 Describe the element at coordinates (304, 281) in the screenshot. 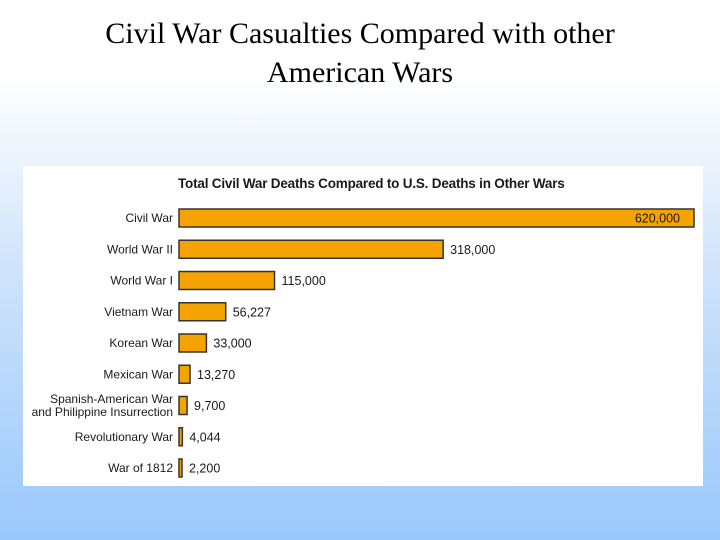

I see `value-label-2: 115,000` at that location.